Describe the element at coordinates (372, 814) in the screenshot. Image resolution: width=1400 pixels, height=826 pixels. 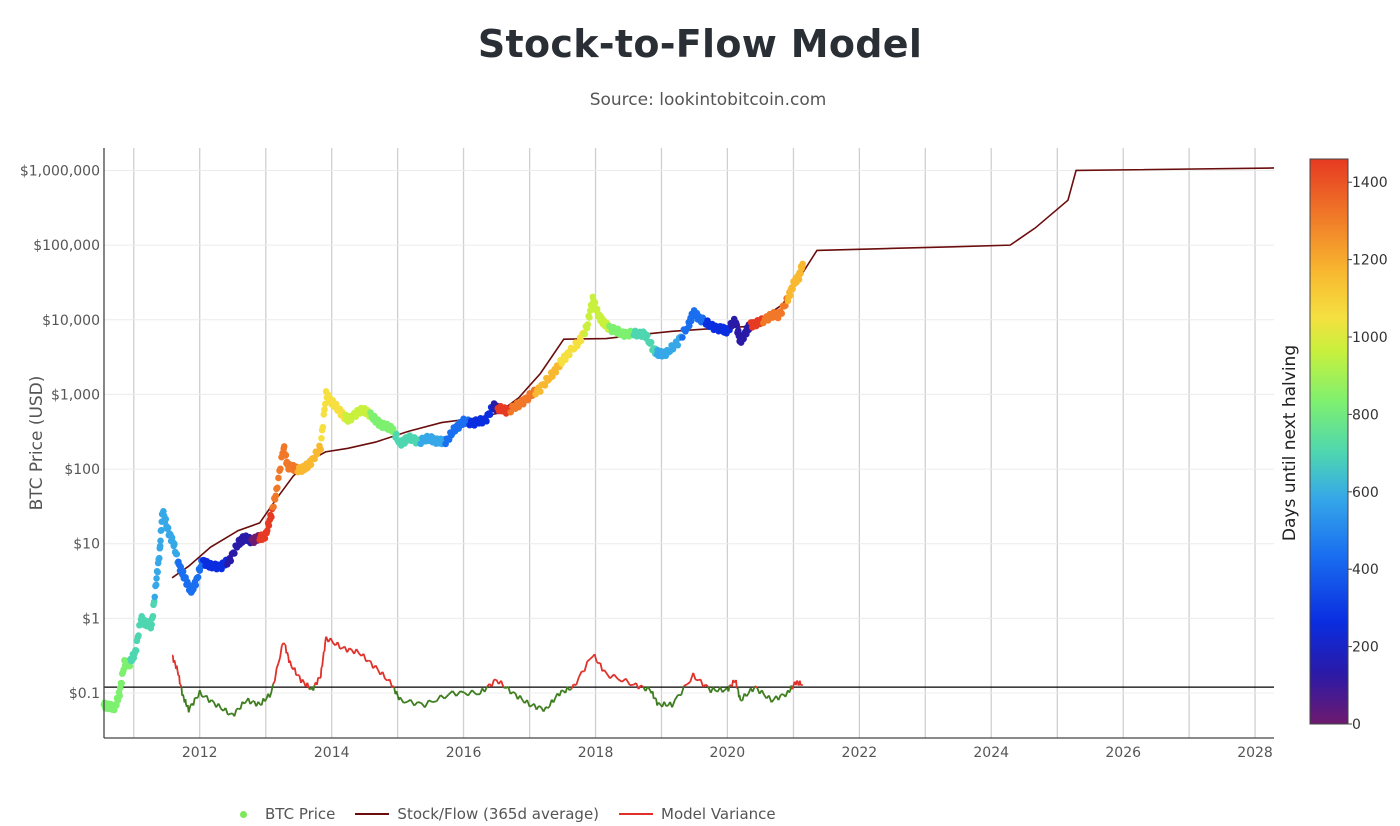
I see `legend-line-stock-flow-icon` at that location.